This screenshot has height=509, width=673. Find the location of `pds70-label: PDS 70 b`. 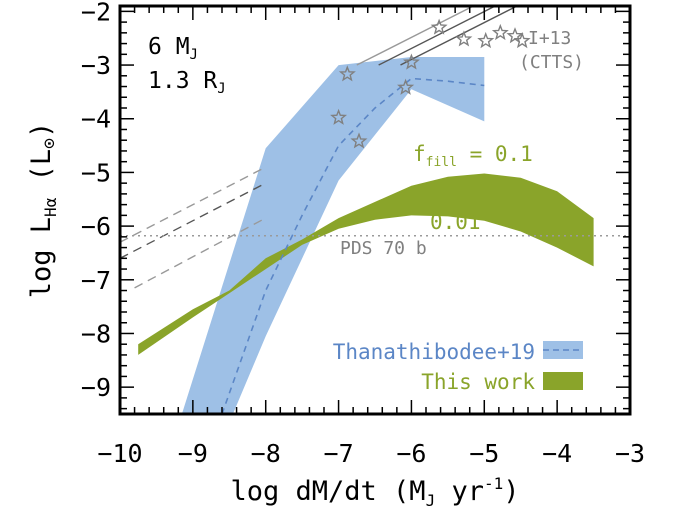

pds70-label: PDS 70 b is located at coordinates (383, 248).